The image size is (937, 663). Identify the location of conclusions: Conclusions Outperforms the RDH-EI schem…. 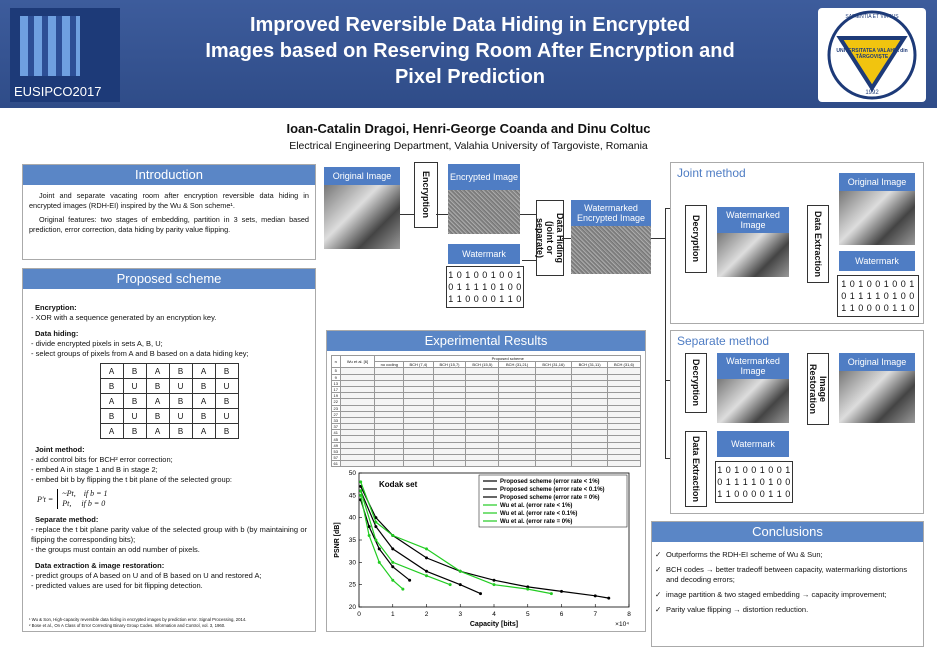
(787, 584).